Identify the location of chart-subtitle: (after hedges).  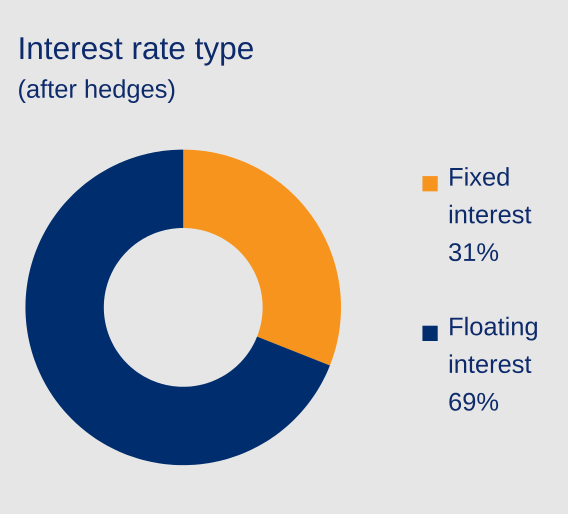
(96, 91).